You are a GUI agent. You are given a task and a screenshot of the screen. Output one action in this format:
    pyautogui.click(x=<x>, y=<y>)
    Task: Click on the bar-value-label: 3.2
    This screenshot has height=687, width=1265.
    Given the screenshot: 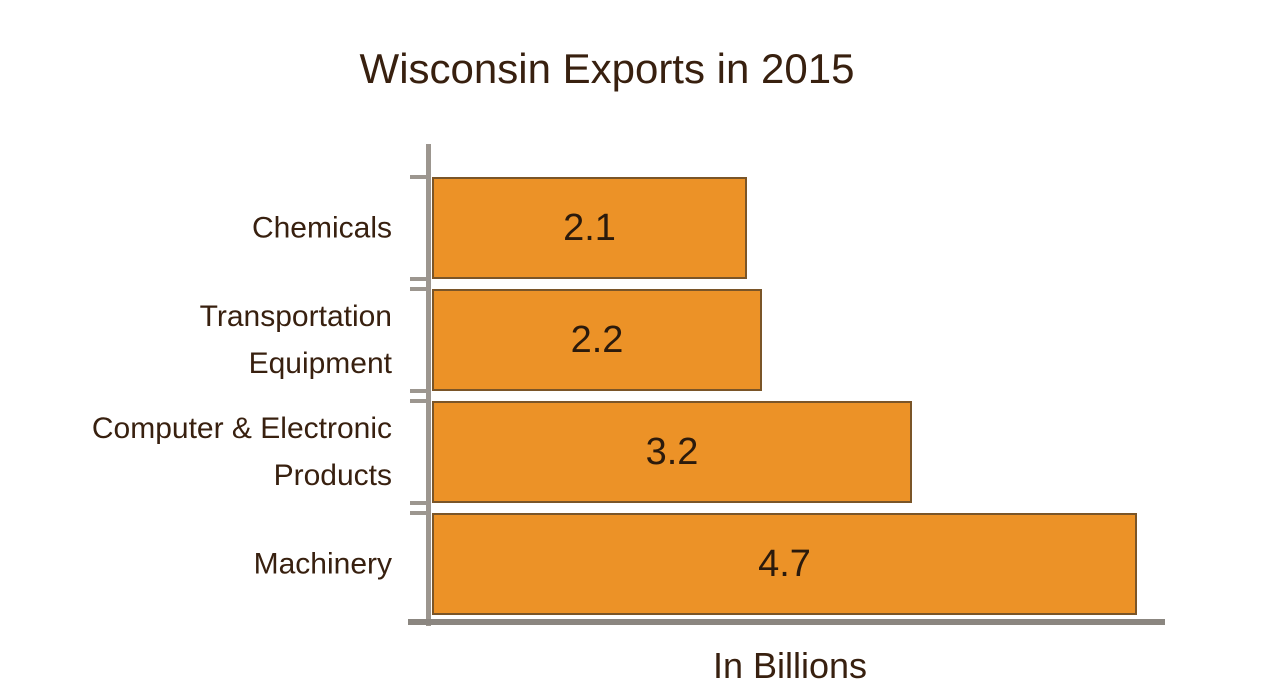 What is the action you would take?
    pyautogui.click(x=672, y=451)
    